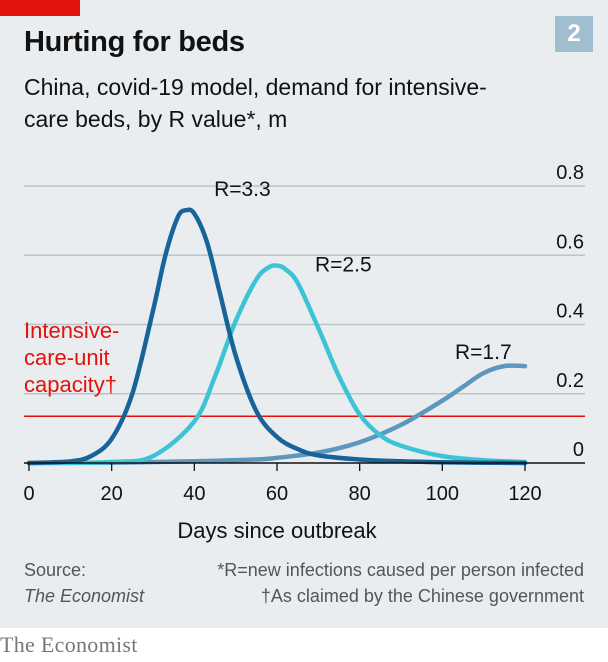 The height and width of the screenshot is (662, 608). Describe the element at coordinates (194, 494) in the screenshot. I see `x-tick-label: 40` at that location.